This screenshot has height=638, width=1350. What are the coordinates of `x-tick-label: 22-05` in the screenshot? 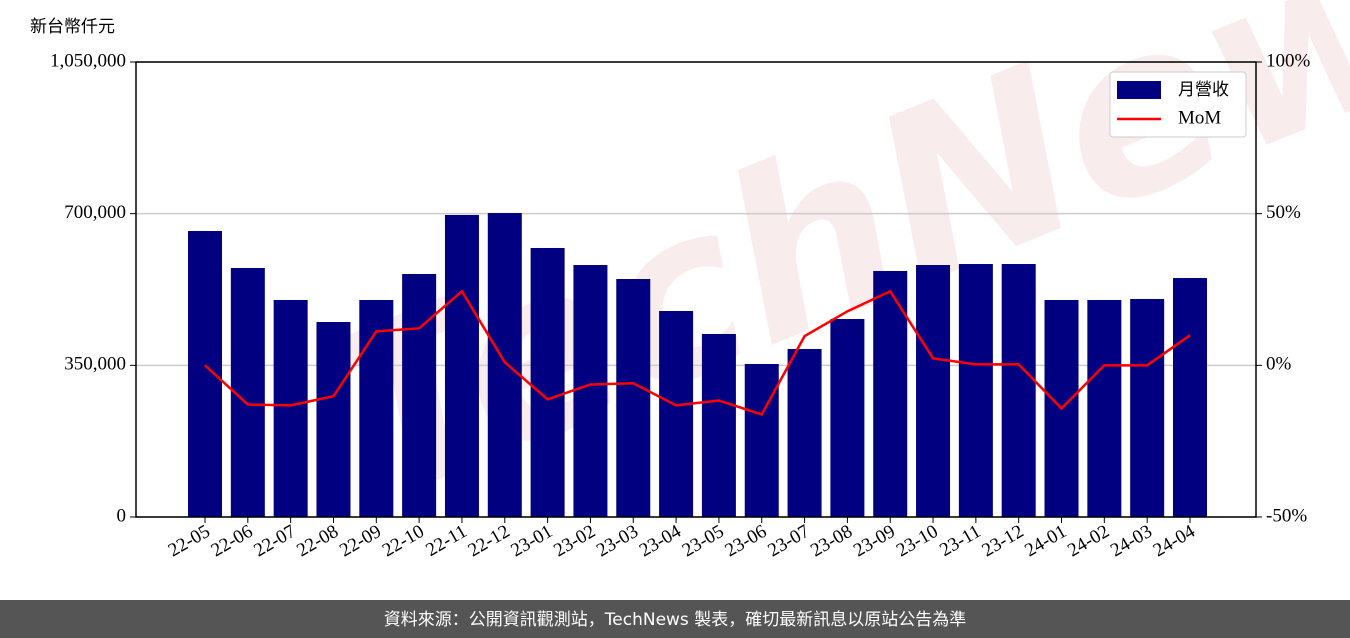 It's located at (189, 541).